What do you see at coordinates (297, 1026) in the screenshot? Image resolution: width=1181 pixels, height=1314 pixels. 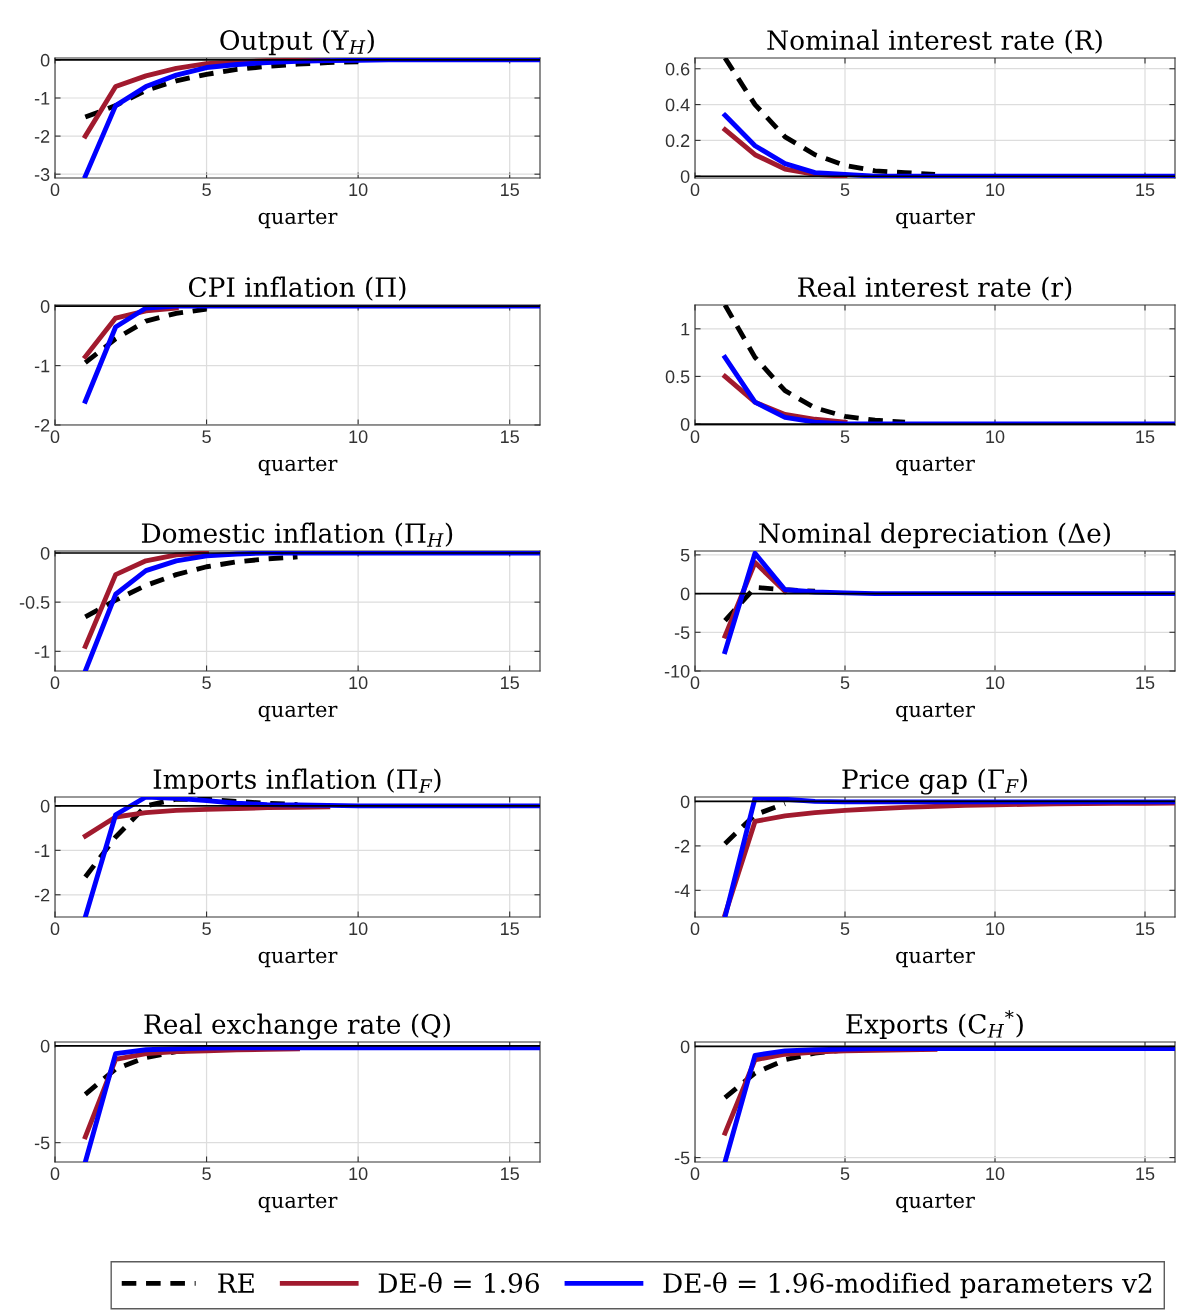 I see `chart-title: Real exchange rate (Q)` at bounding box center [297, 1026].